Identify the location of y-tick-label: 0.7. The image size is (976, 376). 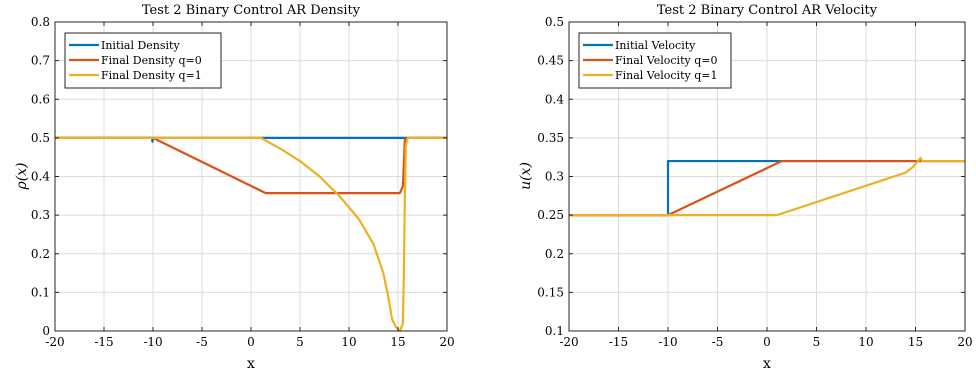
(40, 61).